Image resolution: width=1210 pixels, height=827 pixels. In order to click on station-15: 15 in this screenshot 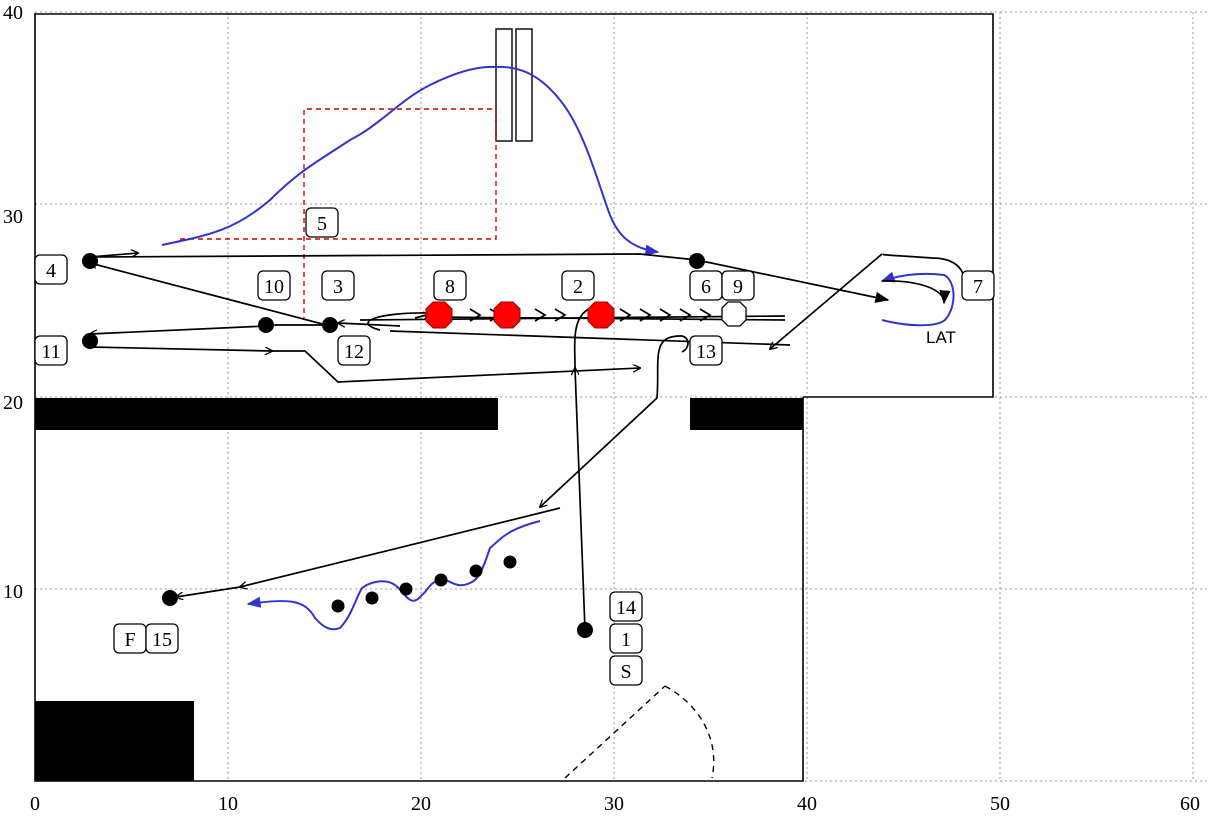, I will do `click(162, 638)`.